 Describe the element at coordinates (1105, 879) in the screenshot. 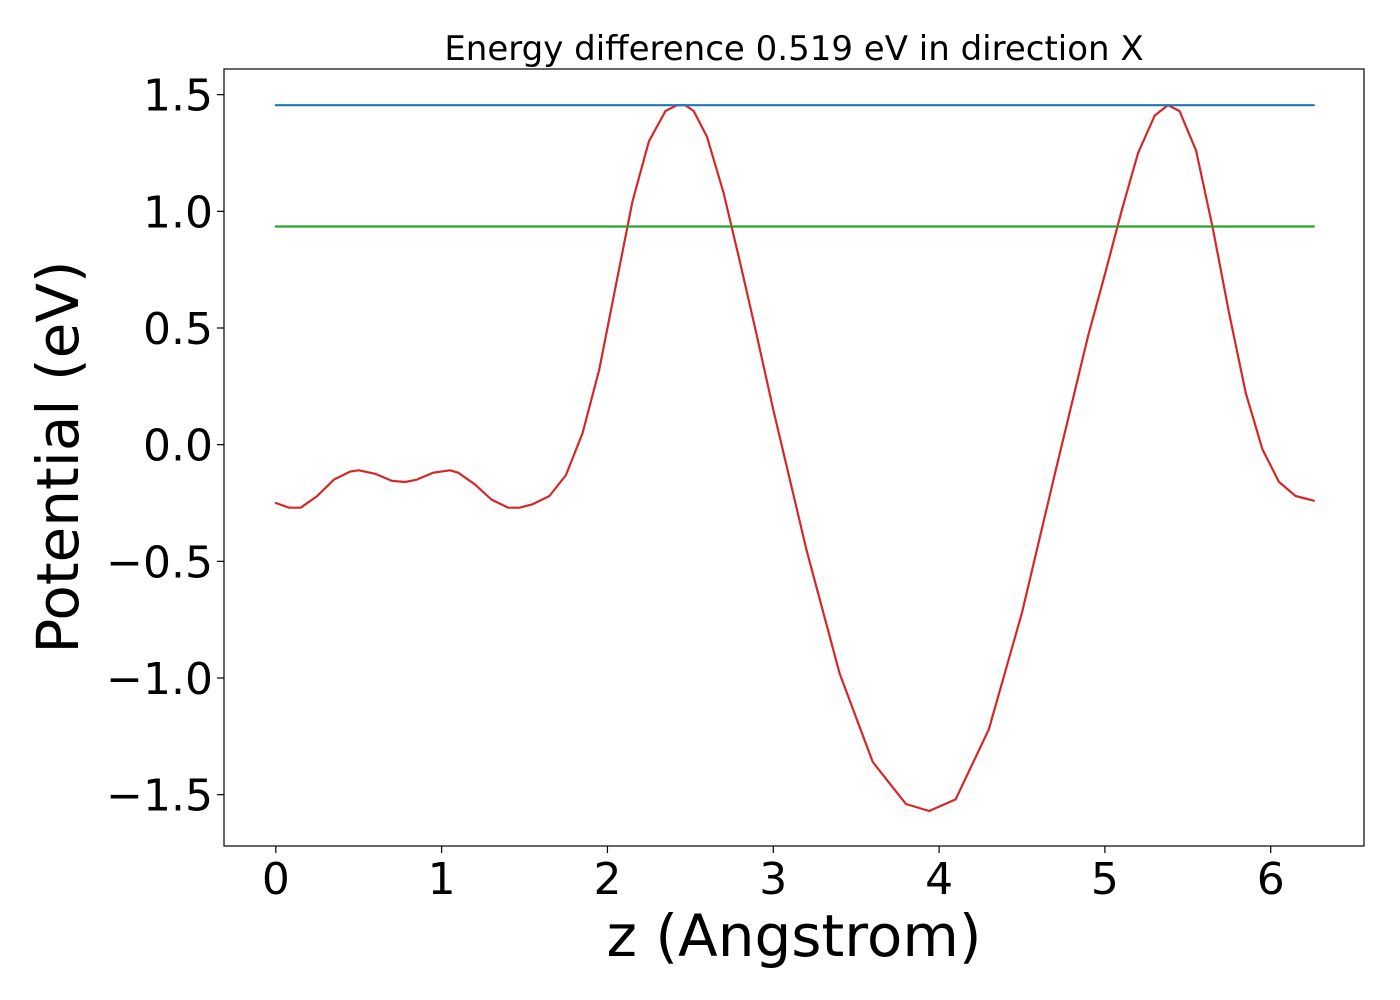

I see `x-tick-label: 5` at that location.